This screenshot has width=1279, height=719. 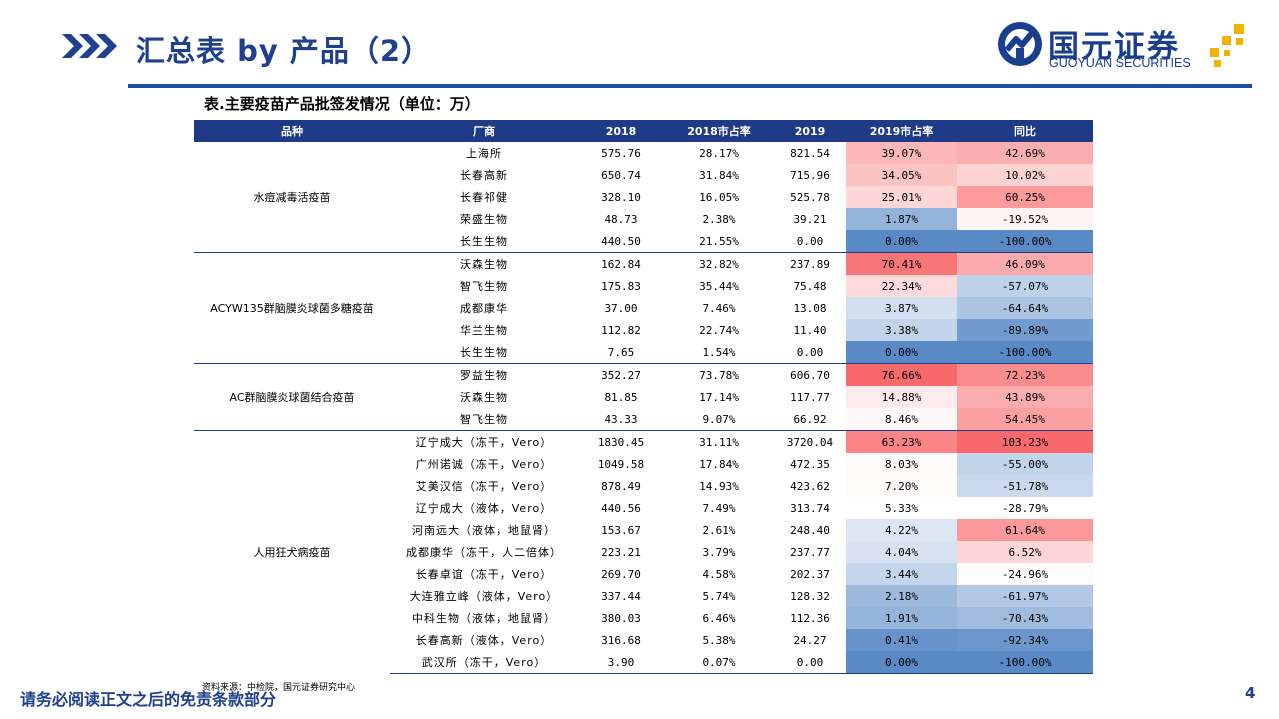 I want to click on manufacturer-cell: 辽宁成大（液体，Vero）, so click(x=484, y=508).